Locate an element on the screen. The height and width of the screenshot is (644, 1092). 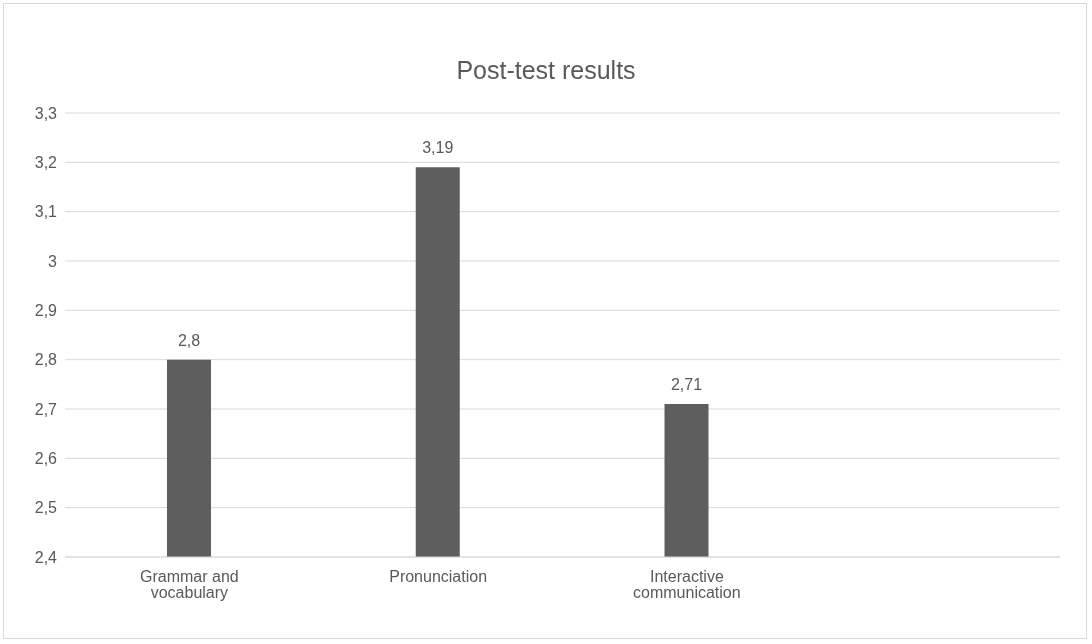
data-label: 3,19 is located at coordinates (438, 148).